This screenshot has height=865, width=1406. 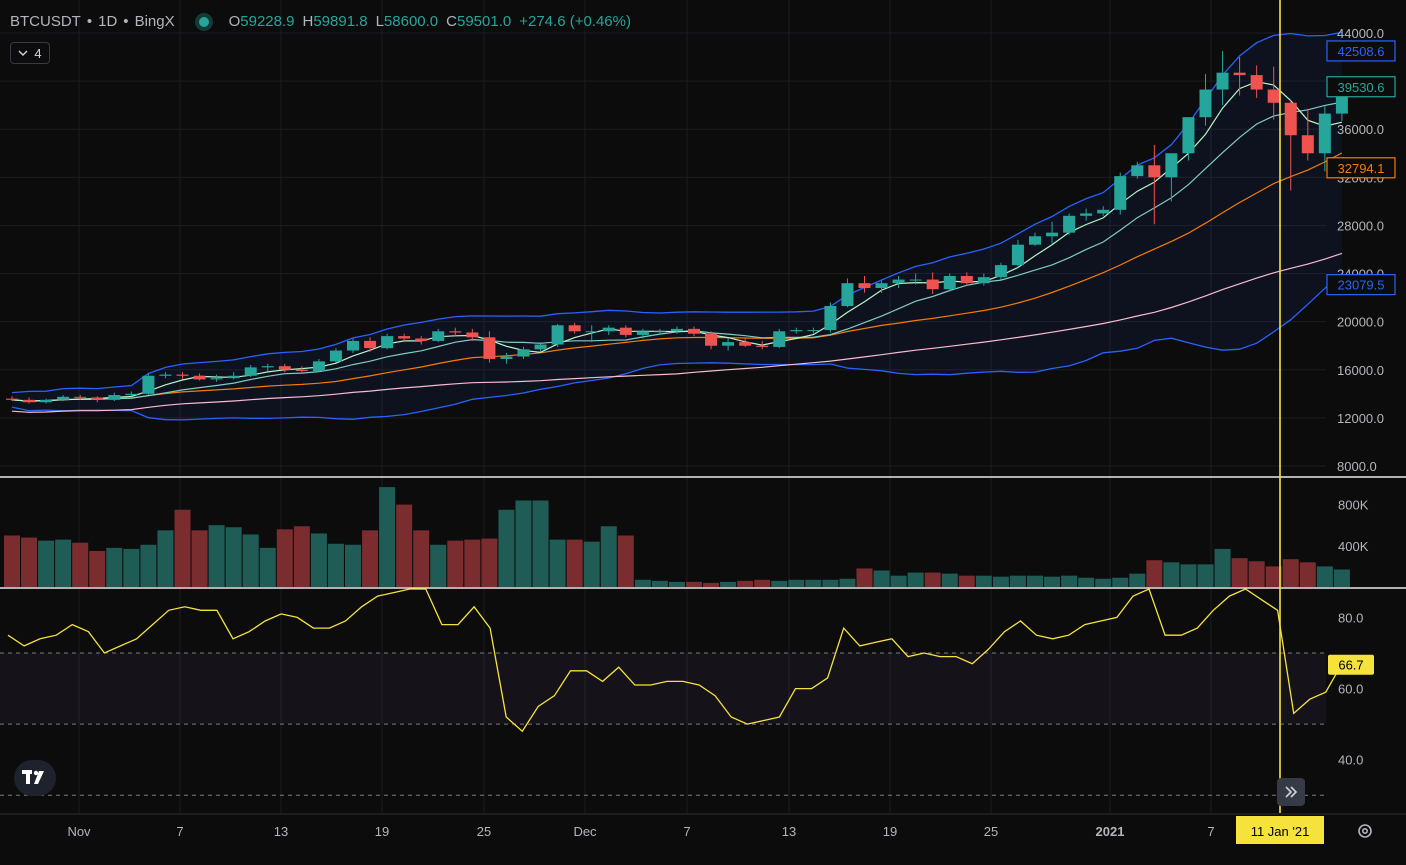 What do you see at coordinates (38, 53) in the screenshot?
I see `indicator-count: 4` at bounding box center [38, 53].